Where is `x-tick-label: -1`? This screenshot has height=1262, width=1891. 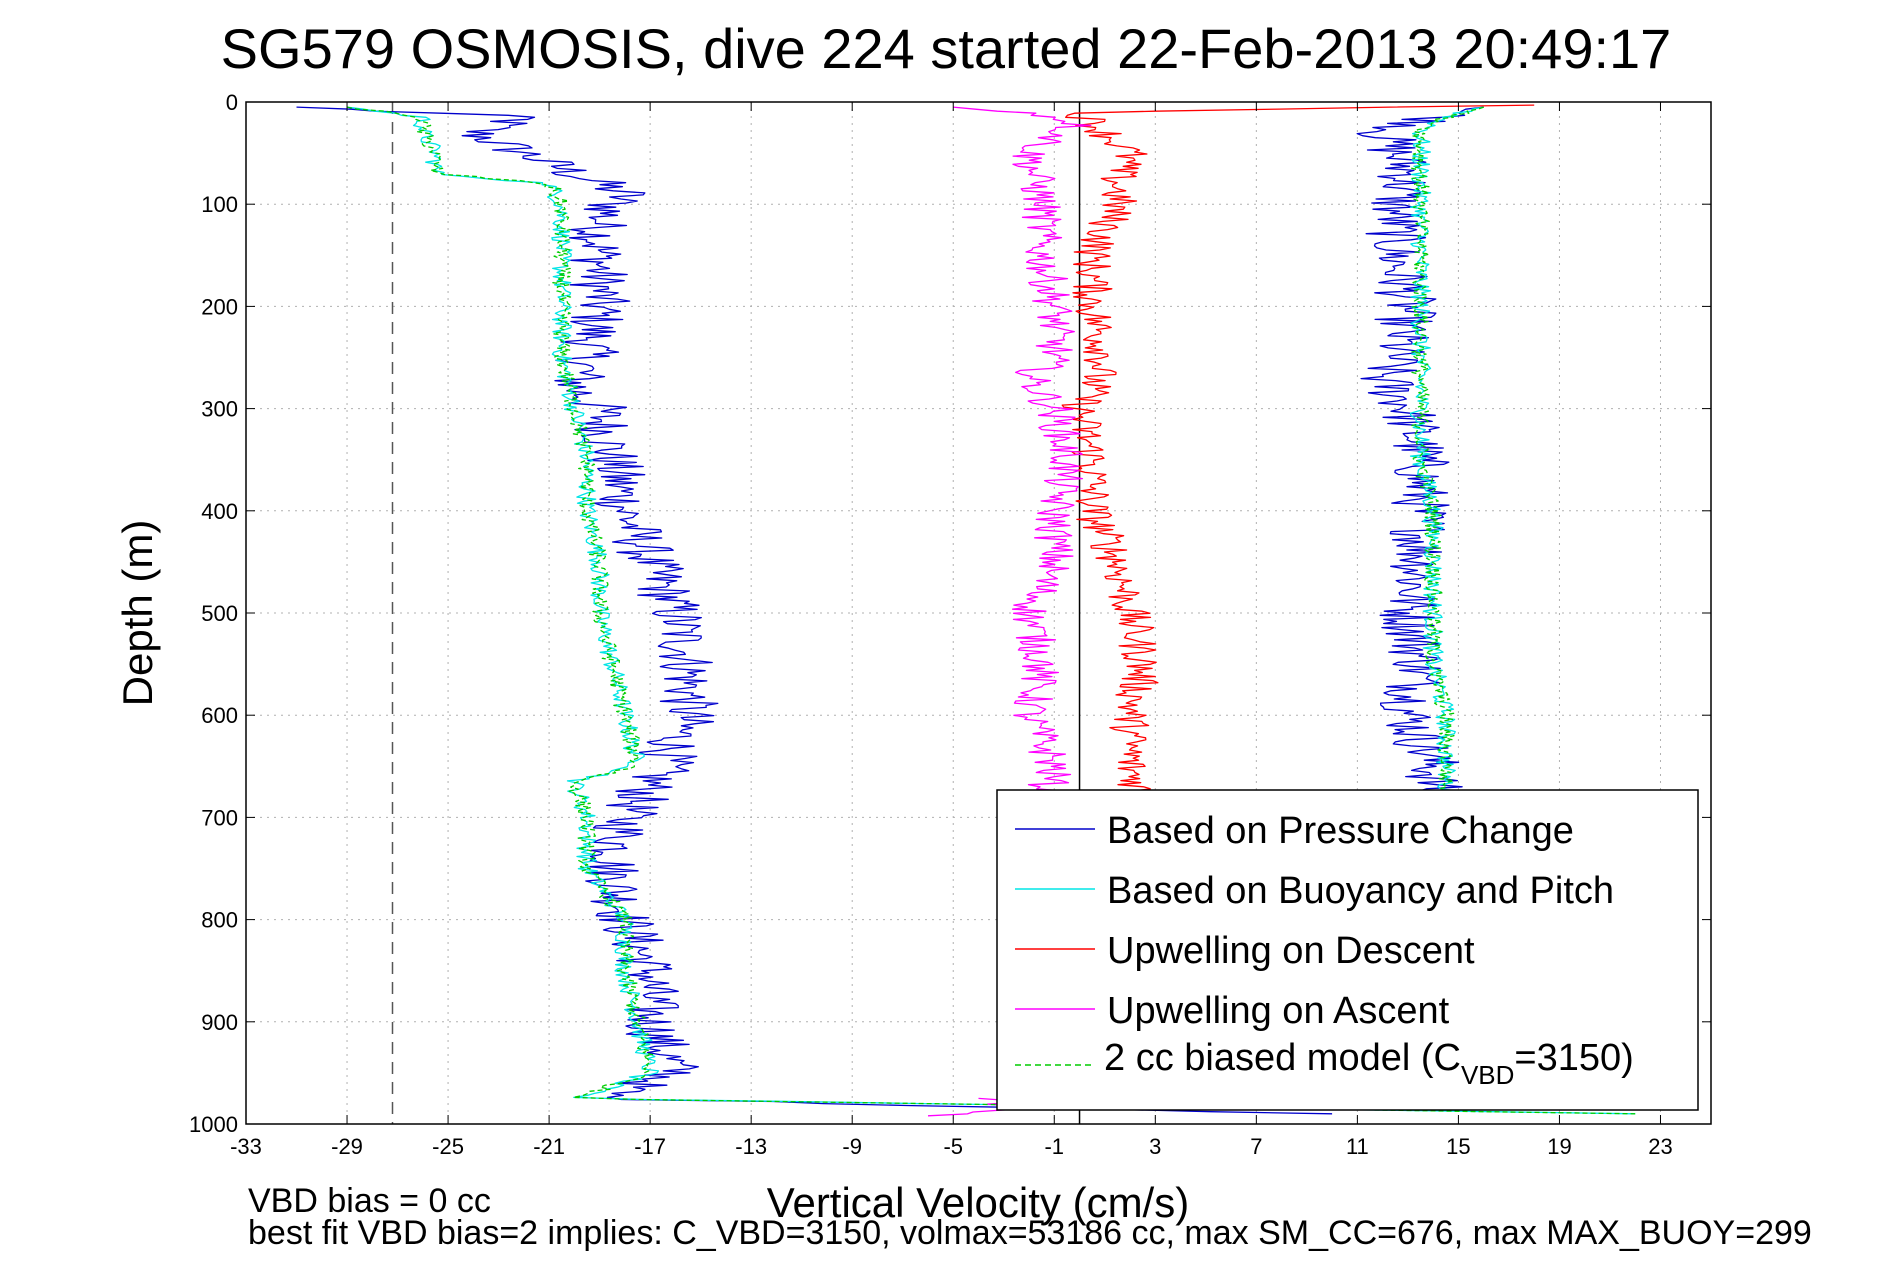 x-tick-label: -1 is located at coordinates (1054, 1146).